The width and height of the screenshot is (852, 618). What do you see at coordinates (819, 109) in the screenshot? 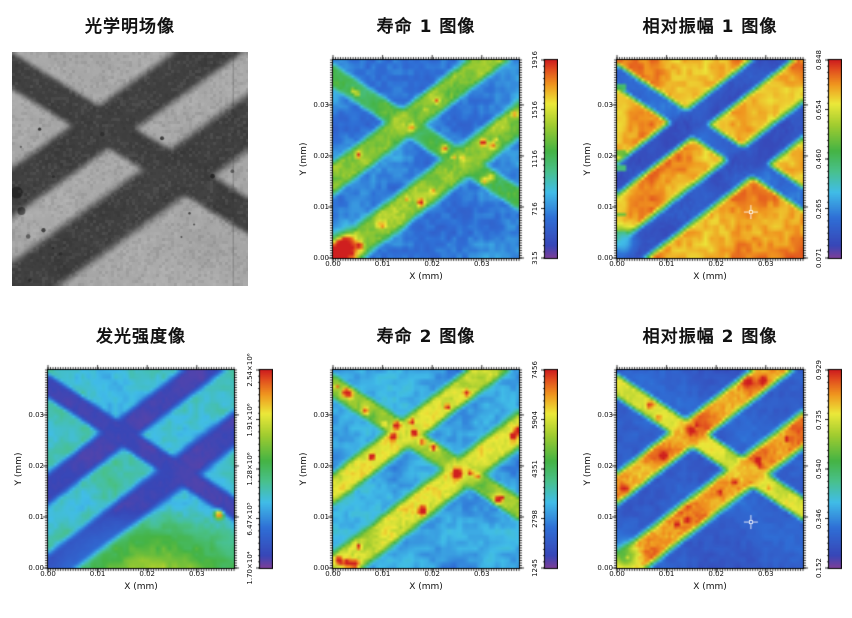
I see `colorbar-tick-label: 0.654` at bounding box center [819, 109].